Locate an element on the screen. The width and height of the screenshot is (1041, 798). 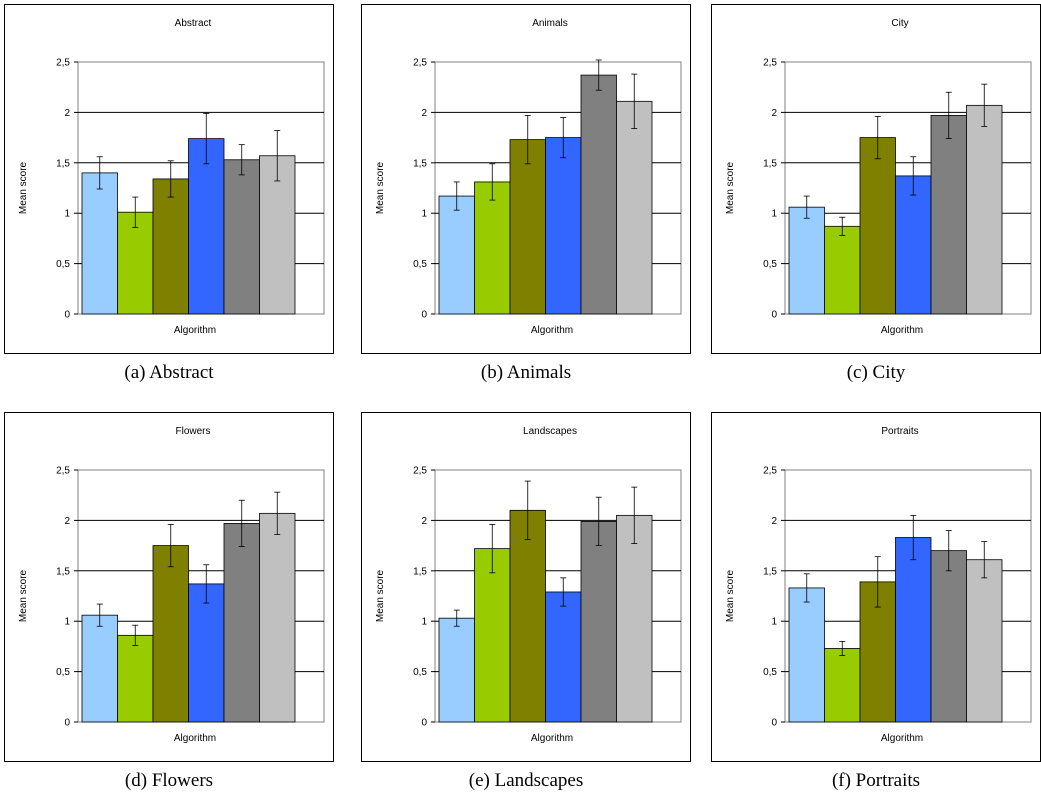
chart-title: Abstract is located at coordinates (193, 23).